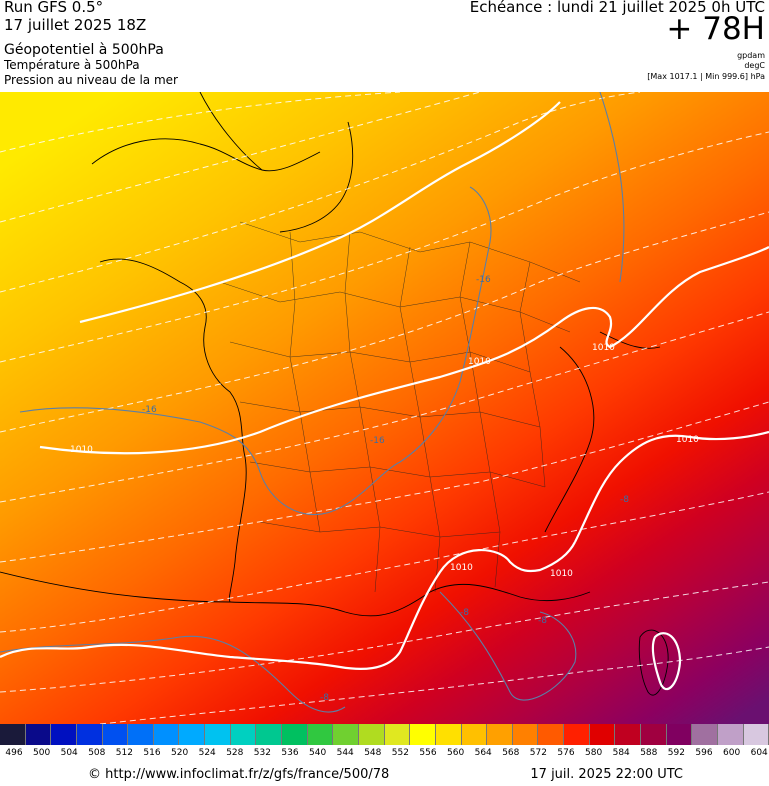 The image size is (769, 786). Describe the element at coordinates (732, 753) in the screenshot. I see `color-scale-label: 600` at that location.